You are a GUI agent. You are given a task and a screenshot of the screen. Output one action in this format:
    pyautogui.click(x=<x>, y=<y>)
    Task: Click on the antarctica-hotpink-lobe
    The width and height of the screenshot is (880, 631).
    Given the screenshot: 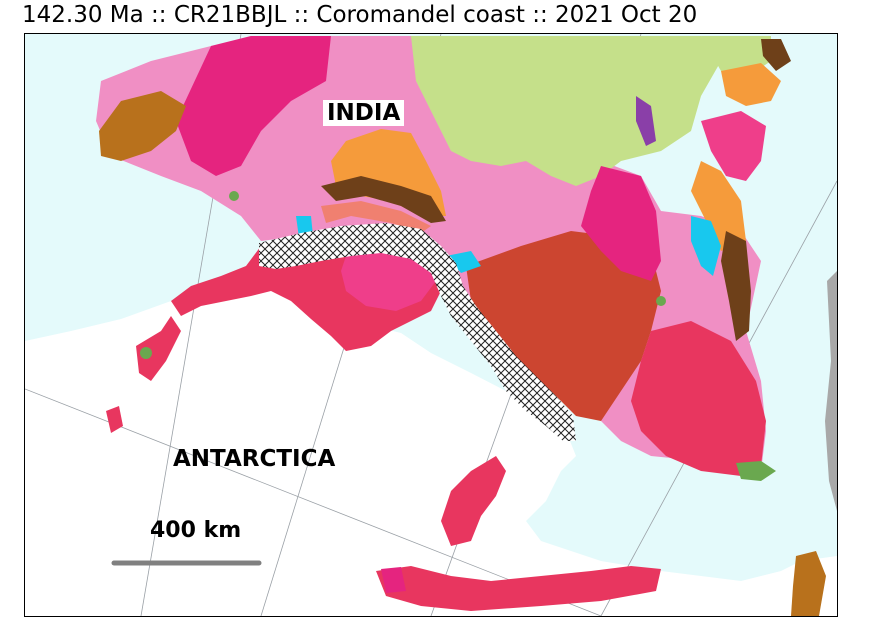 What is the action you would take?
    pyautogui.click(x=388, y=278)
    